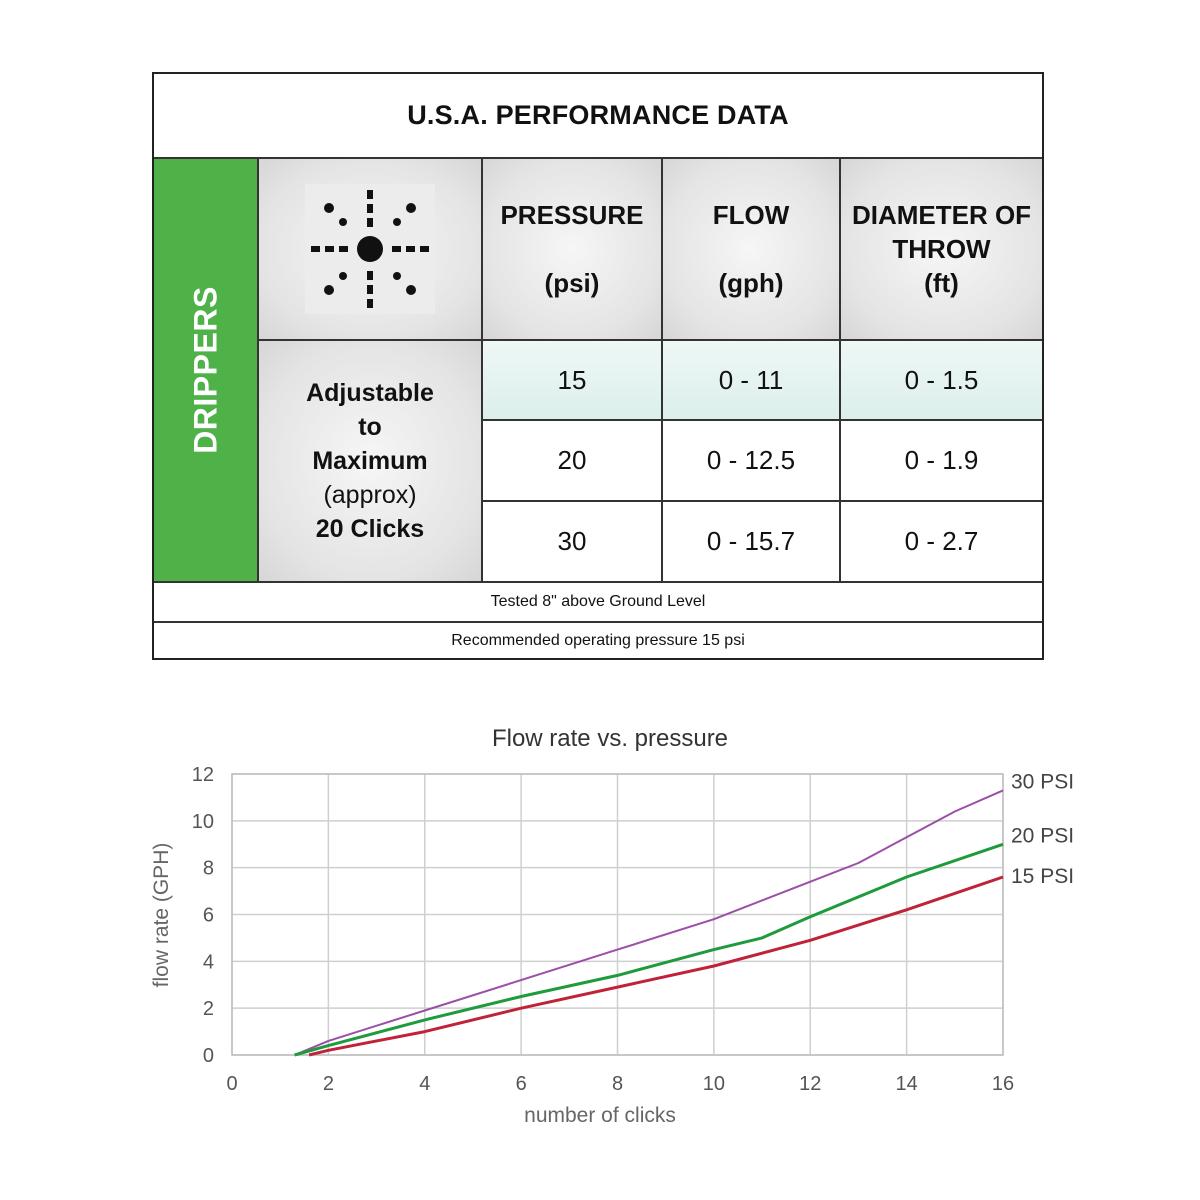 The height and width of the screenshot is (1200, 1200). Describe the element at coordinates (751, 460) in the screenshot. I see `row2-flow: 0 - 12.5` at that location.